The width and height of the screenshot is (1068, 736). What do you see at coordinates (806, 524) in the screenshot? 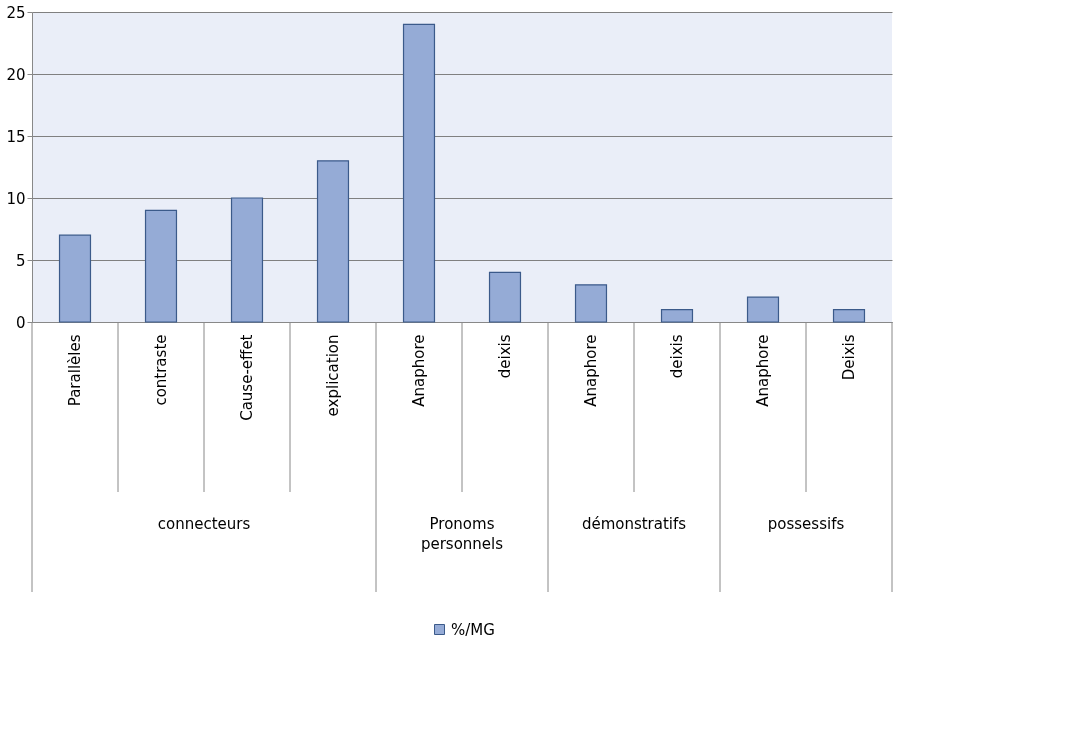
I see `text: possessifs` at bounding box center [806, 524].